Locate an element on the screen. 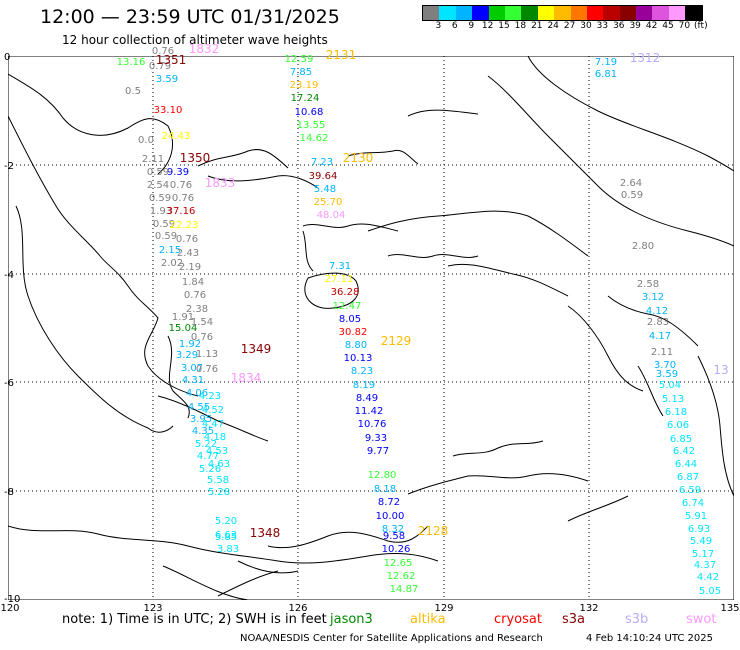 This screenshot has width=740, height=650. wave-height-value: 8.19 is located at coordinates (364, 385).